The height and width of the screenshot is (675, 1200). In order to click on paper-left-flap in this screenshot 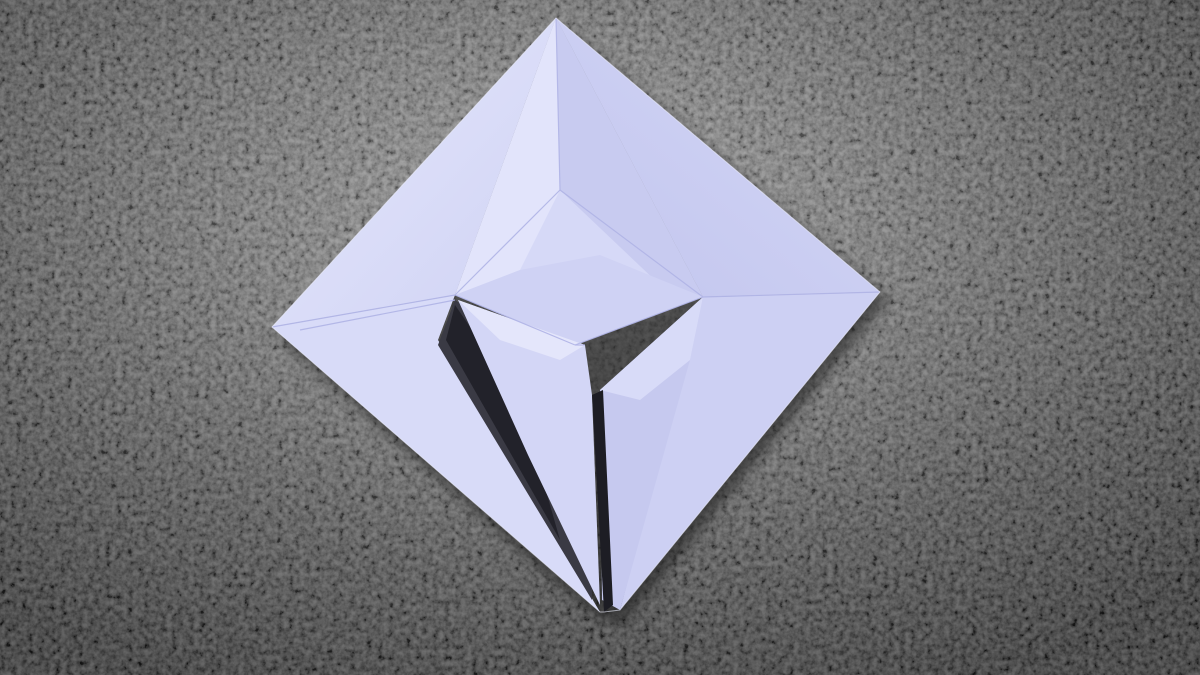, I will do `click(529, 452)`.